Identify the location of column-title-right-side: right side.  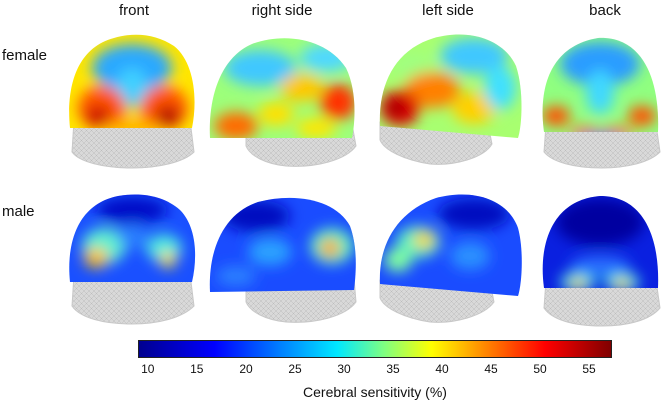
(282, 10).